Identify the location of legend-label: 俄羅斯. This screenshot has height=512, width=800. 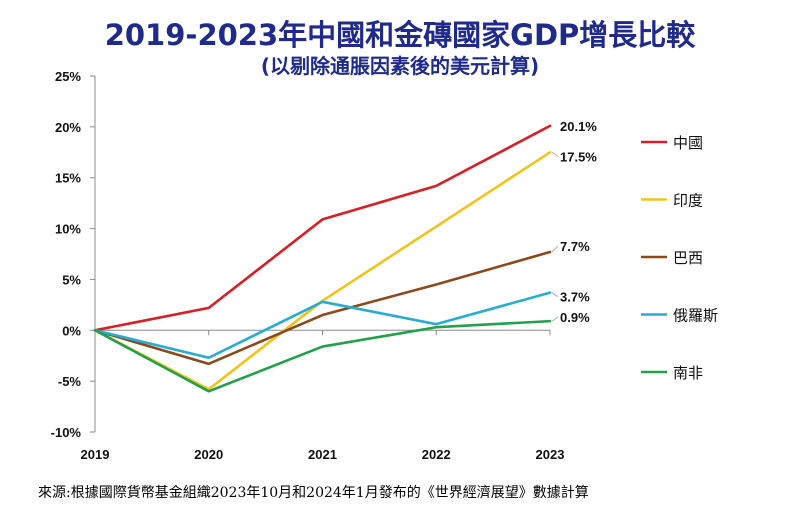
(695, 316).